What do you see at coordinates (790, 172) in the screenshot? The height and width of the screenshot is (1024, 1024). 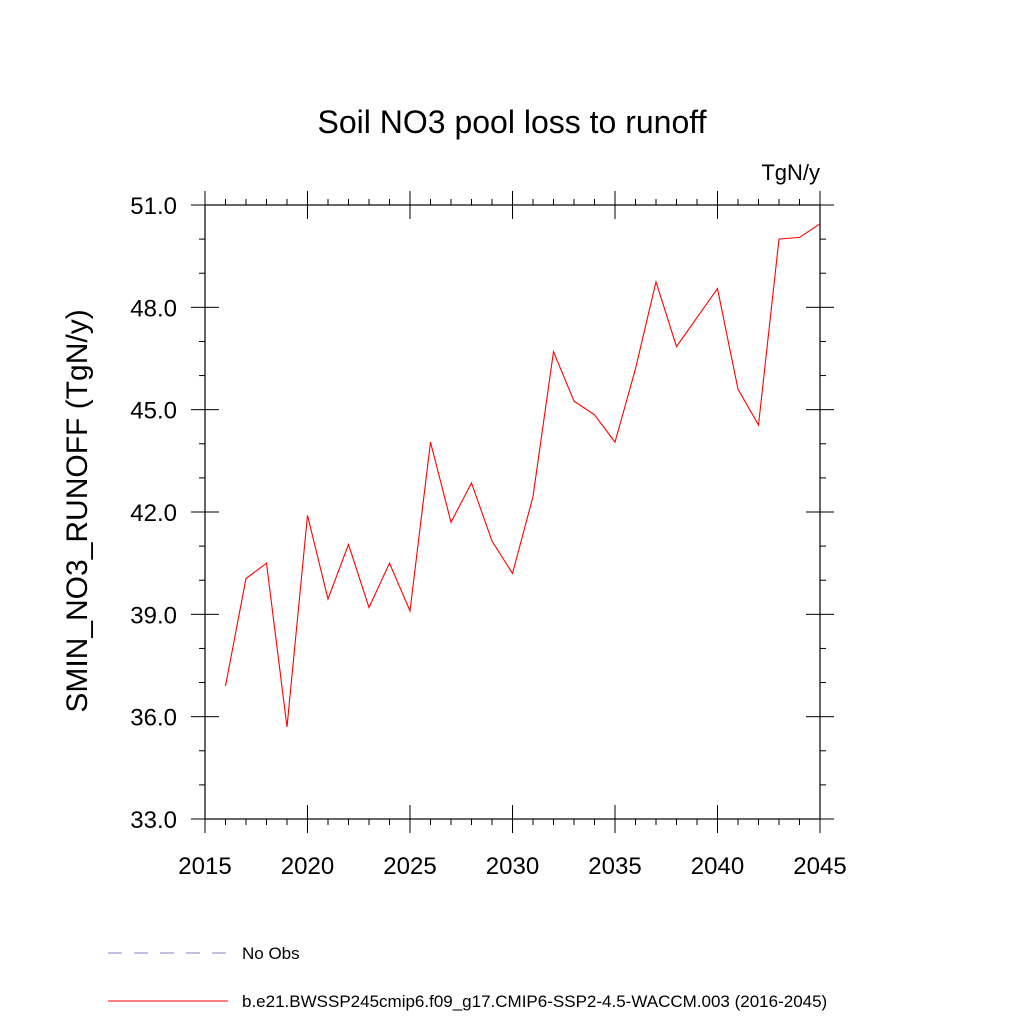 I see `units-label: TgN/y` at bounding box center [790, 172].